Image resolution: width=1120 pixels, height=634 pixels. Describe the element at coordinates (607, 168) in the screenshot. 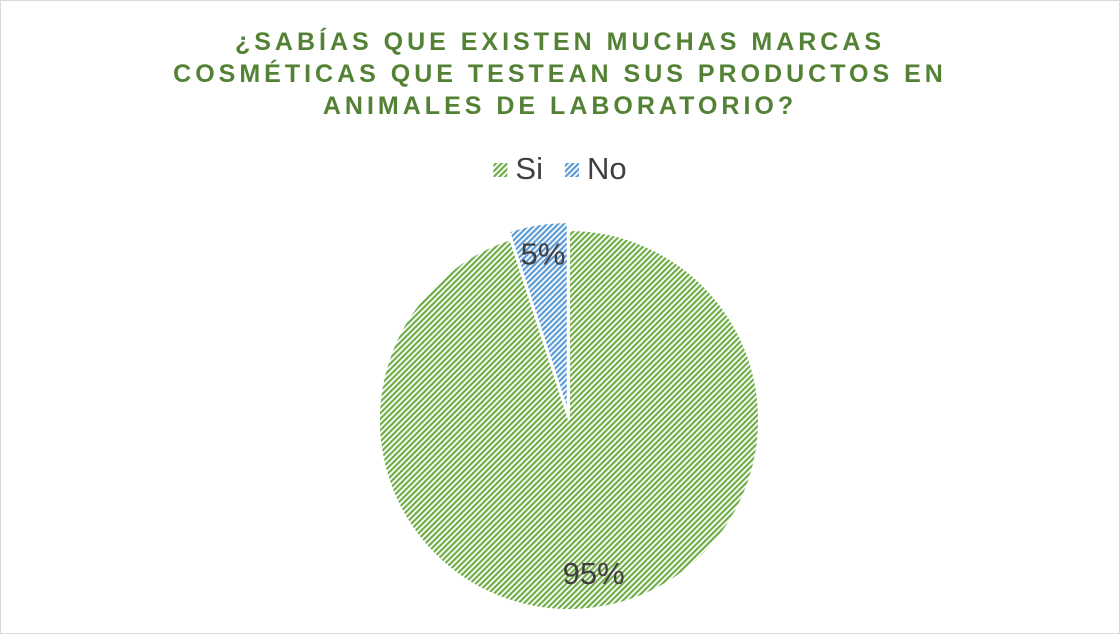

I see `legend-label: No` at that location.